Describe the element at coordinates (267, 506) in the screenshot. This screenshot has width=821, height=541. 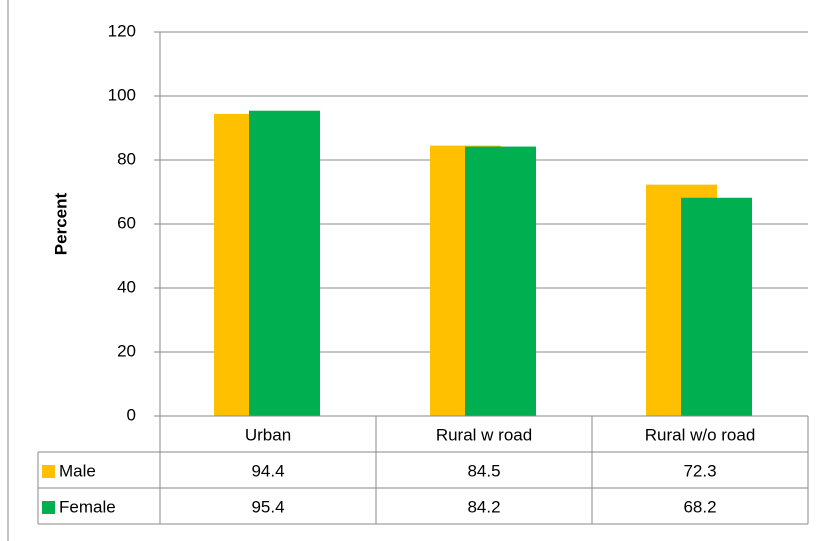
I see `table-value: 95.4` at that location.